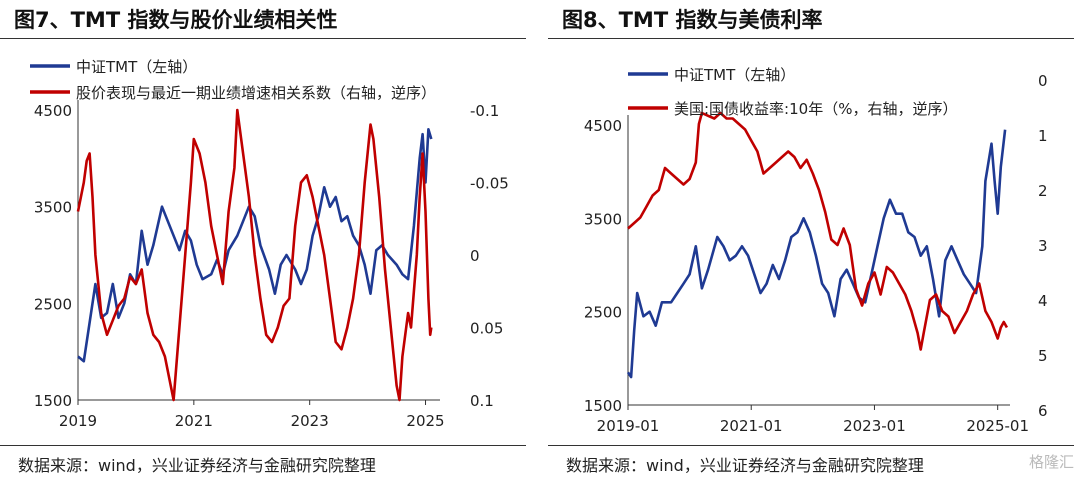 The width and height of the screenshot is (1080, 479). I want to click on y-right-tick-label: 3, so click(1043, 246).